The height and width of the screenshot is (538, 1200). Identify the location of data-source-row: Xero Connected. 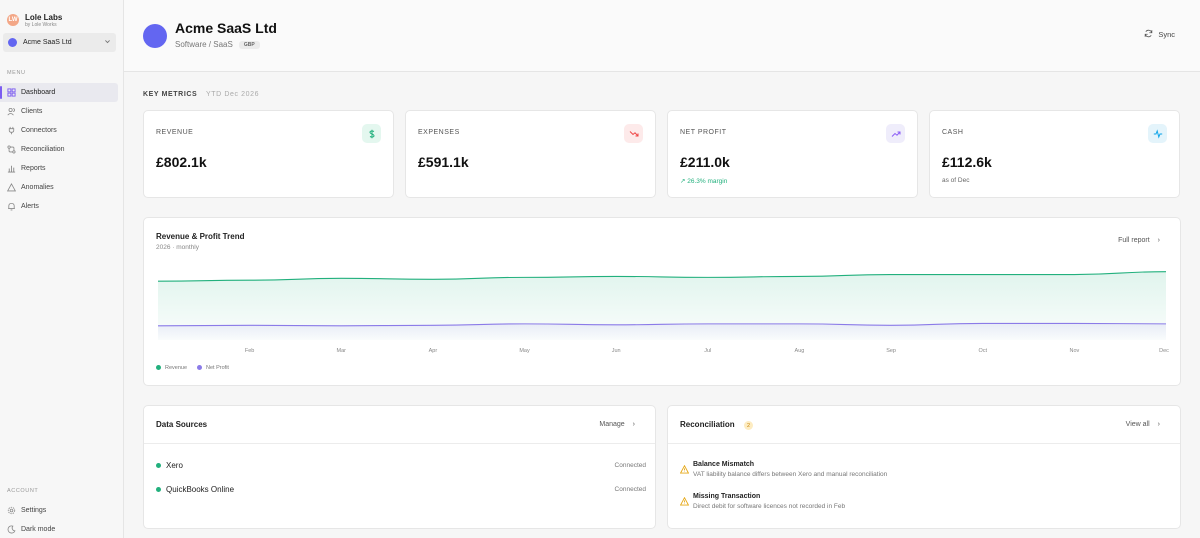
(401, 465).